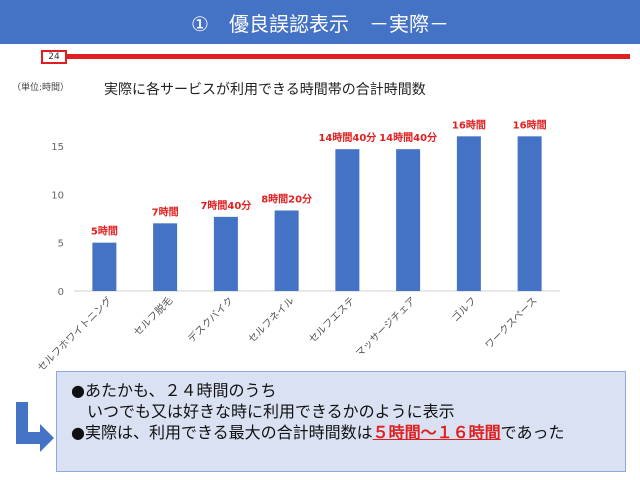 The height and width of the screenshot is (480, 640). What do you see at coordinates (75, 334) in the screenshot?
I see `x-tick-label: セルフホワイトニング` at bounding box center [75, 334].